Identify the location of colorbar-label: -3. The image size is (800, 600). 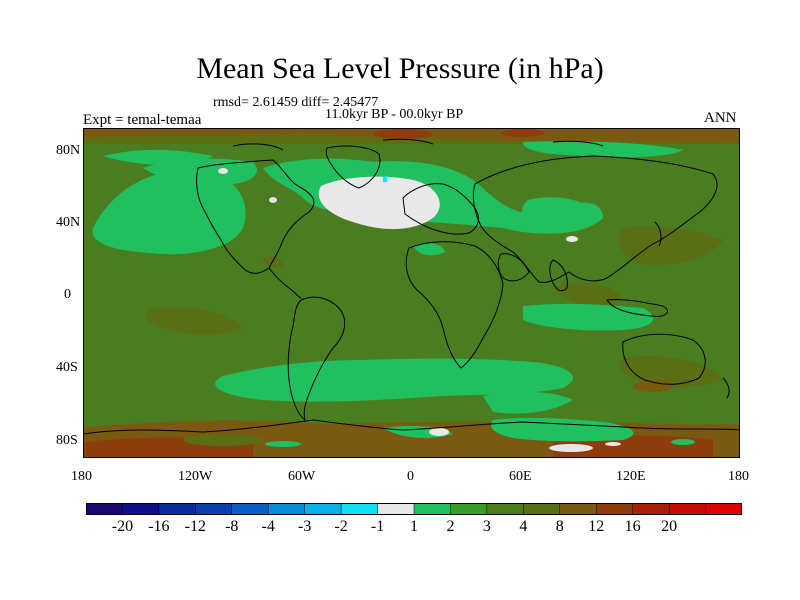
(304, 526).